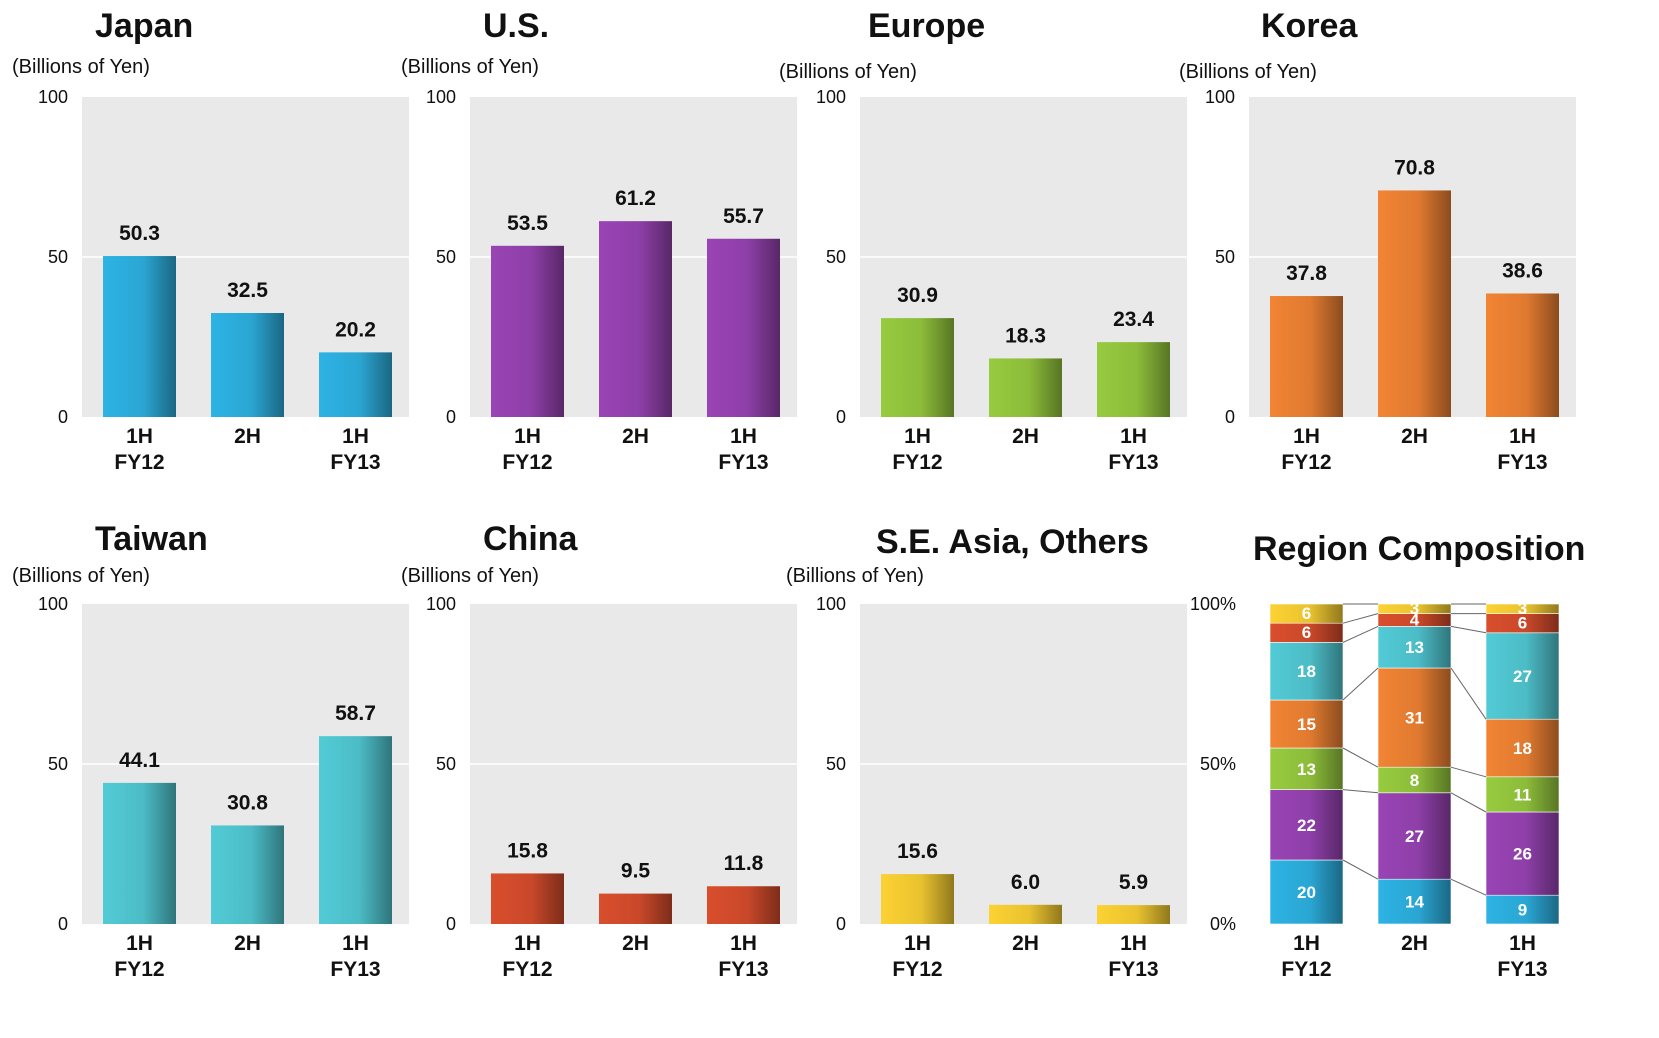  What do you see at coordinates (1309, 26) in the screenshot?
I see `chart-title: Korea` at bounding box center [1309, 26].